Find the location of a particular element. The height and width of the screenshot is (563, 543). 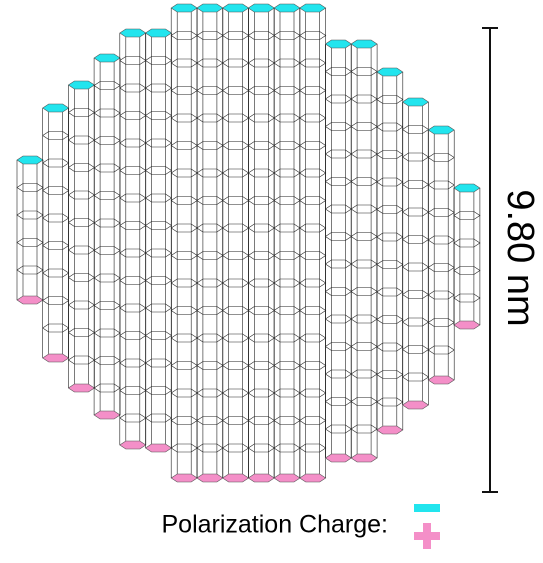

legend-label: Polarization Charge: is located at coordinates (274, 525).